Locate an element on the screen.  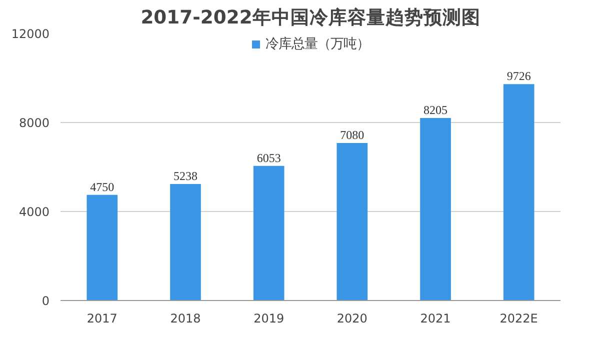
y-tick-label: 0 is located at coordinates (46, 301).